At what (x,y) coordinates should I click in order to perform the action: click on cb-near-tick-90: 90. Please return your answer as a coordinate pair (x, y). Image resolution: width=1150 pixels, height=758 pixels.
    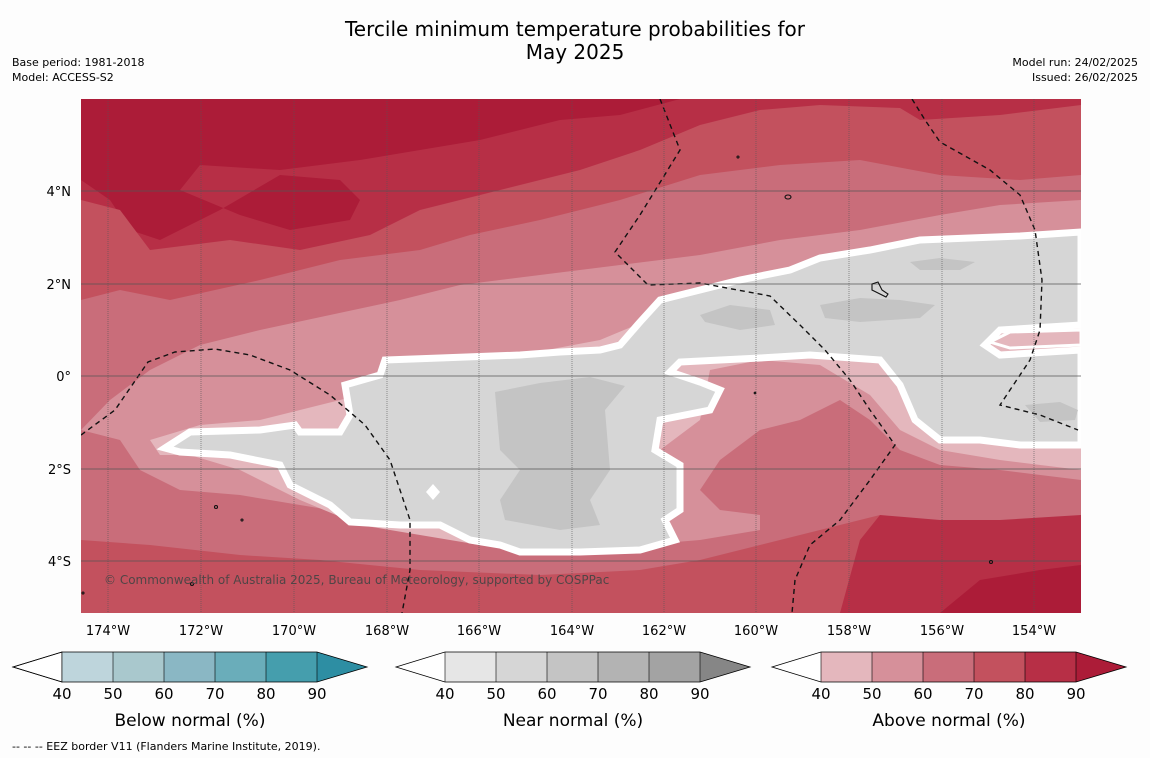
    Looking at the image, I should click on (699, 694).